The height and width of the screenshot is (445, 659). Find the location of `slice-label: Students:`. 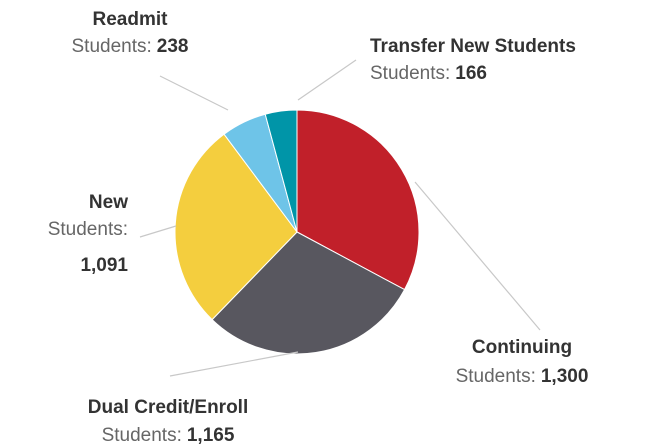

slice-label: Students: is located at coordinates (88, 229).